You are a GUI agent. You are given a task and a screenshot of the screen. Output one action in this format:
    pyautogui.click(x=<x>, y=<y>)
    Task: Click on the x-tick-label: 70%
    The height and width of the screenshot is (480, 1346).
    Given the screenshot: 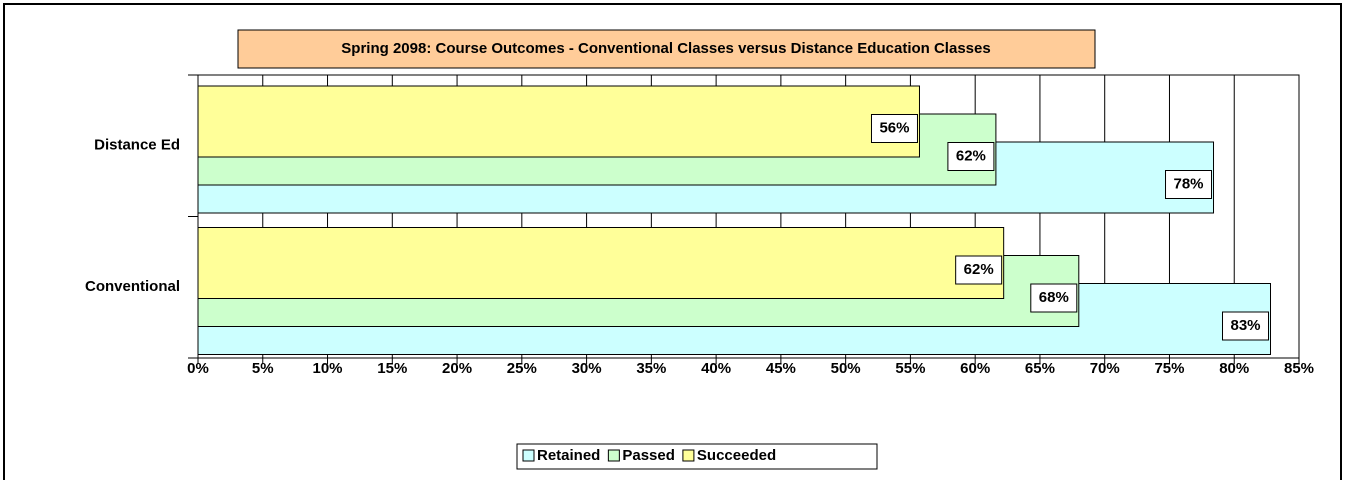 What is the action you would take?
    pyautogui.click(x=1105, y=368)
    